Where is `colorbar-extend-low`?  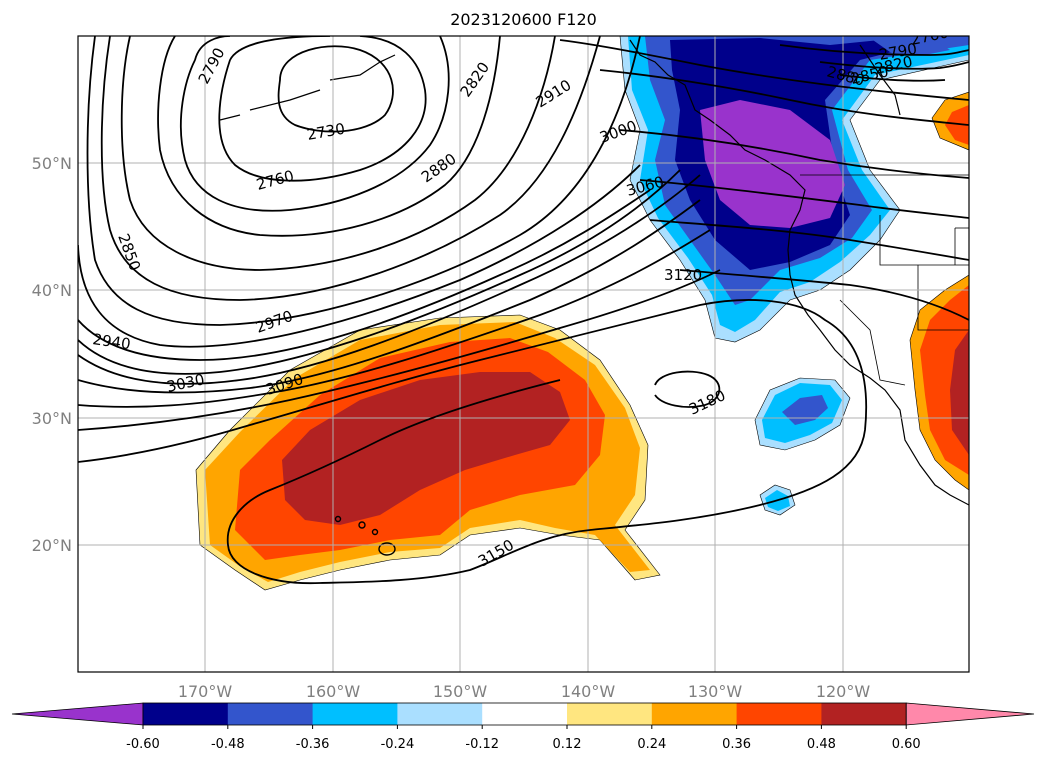
colorbar-extend-low is located at coordinates (77, 714).